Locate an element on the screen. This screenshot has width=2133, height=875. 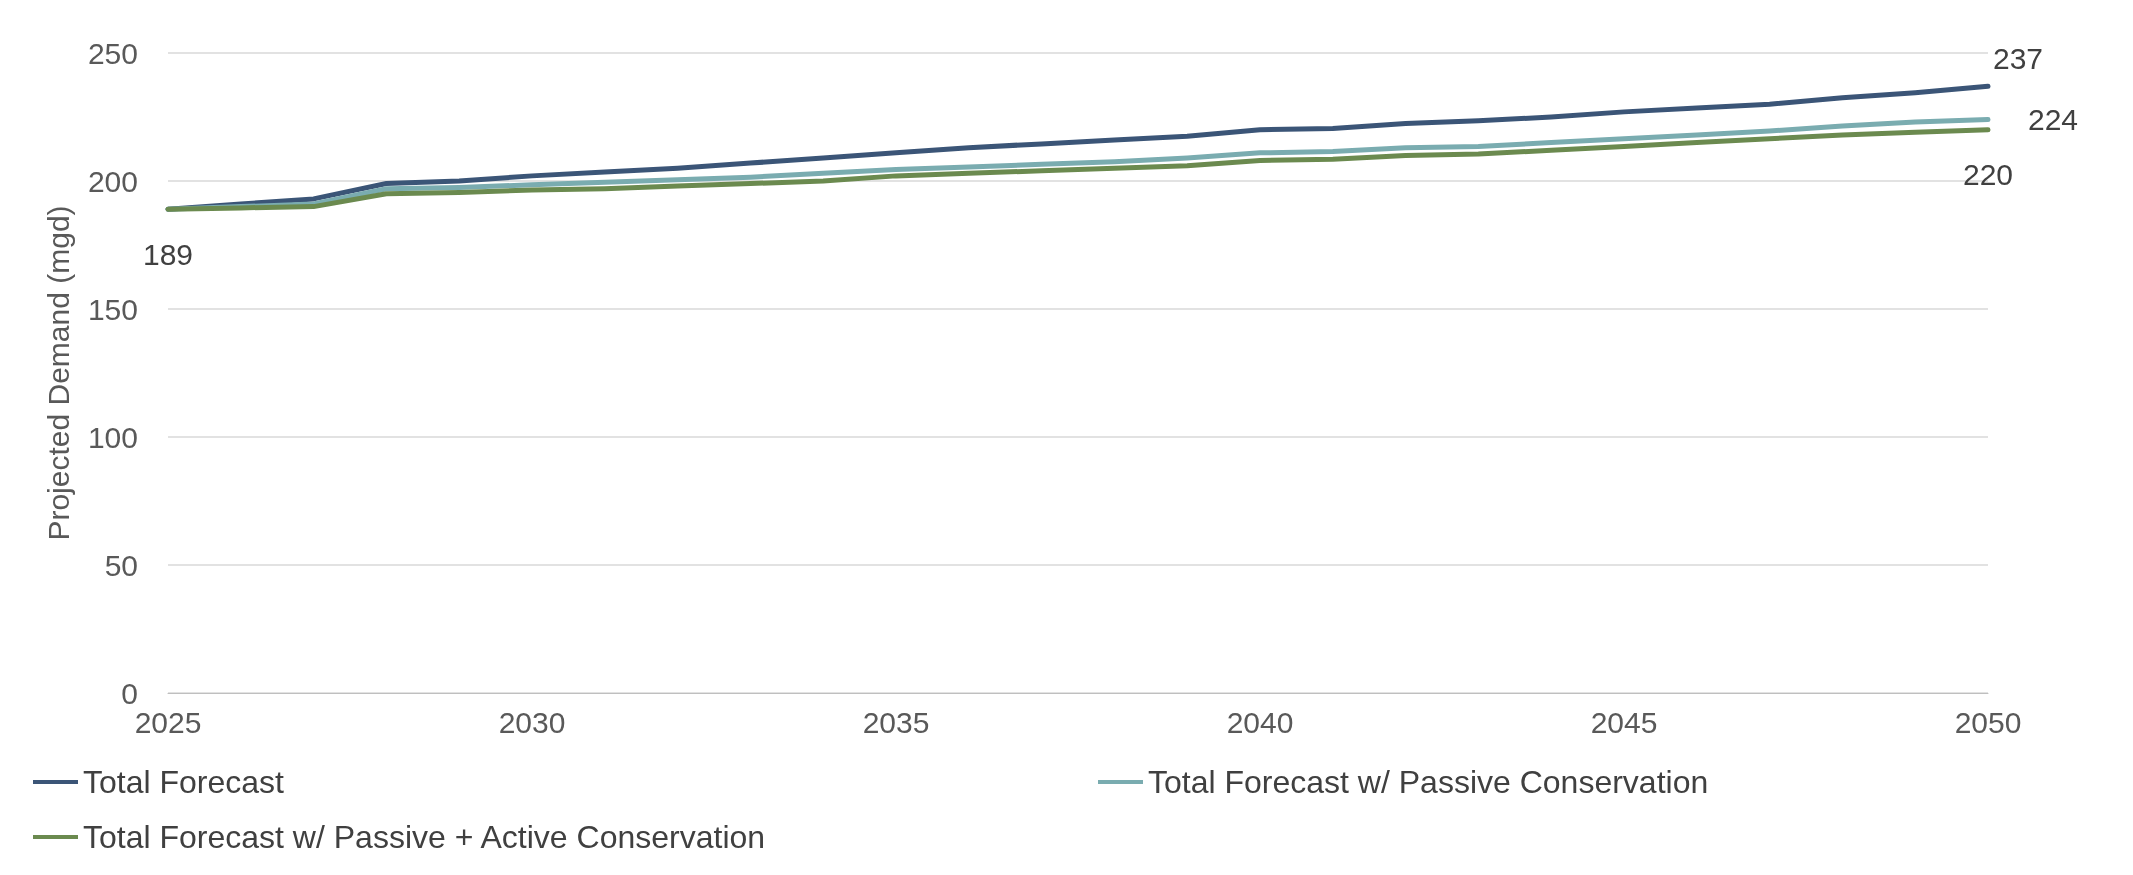
y-tick-label: 250 is located at coordinates (112, 53).